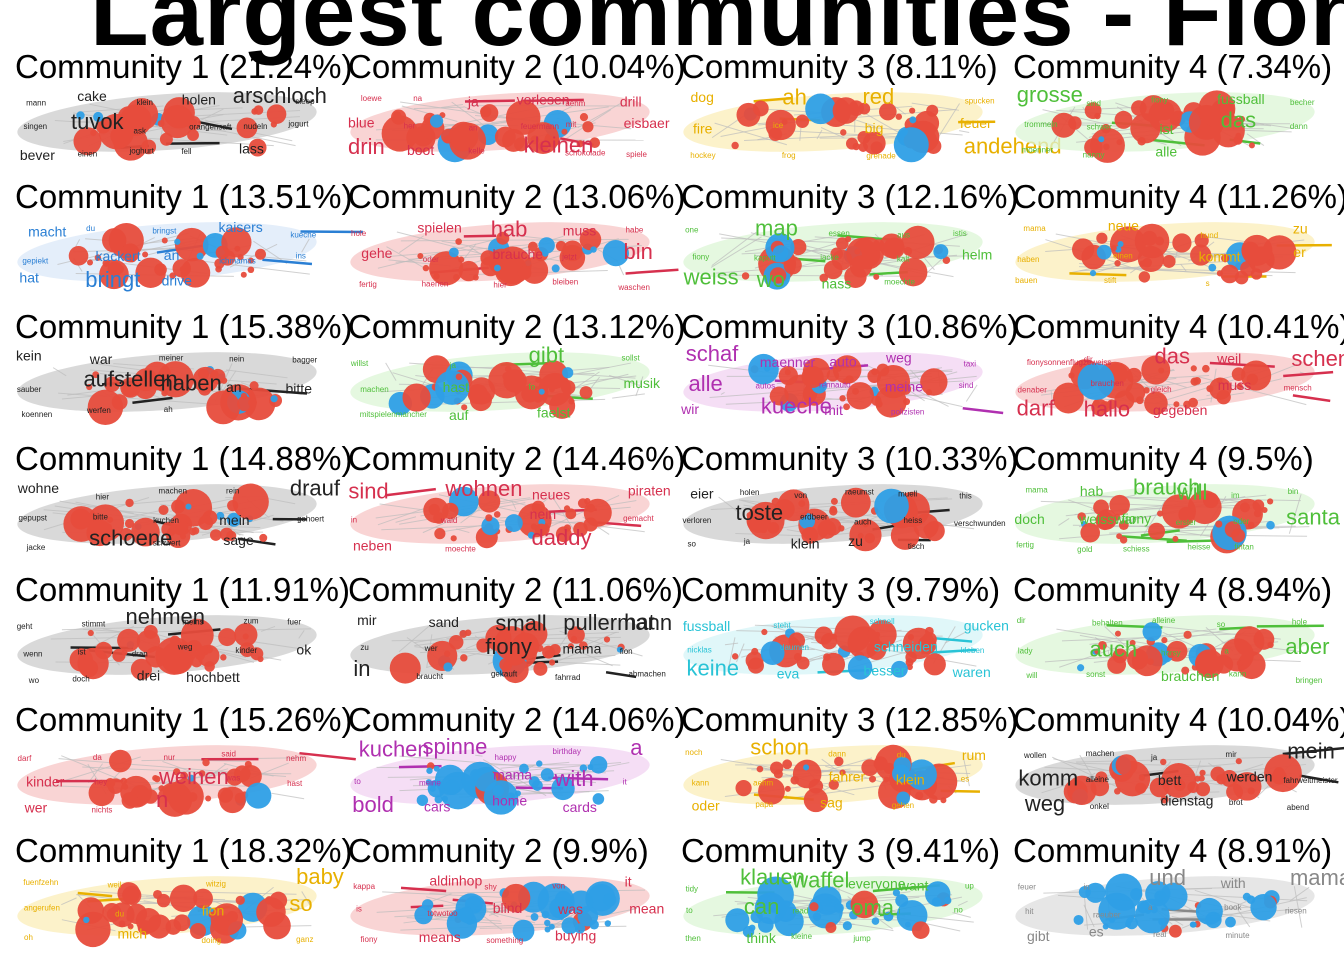 The image size is (1344, 960). Describe the element at coordinates (36, 103) in the screenshot. I see `word-label: mann` at that location.